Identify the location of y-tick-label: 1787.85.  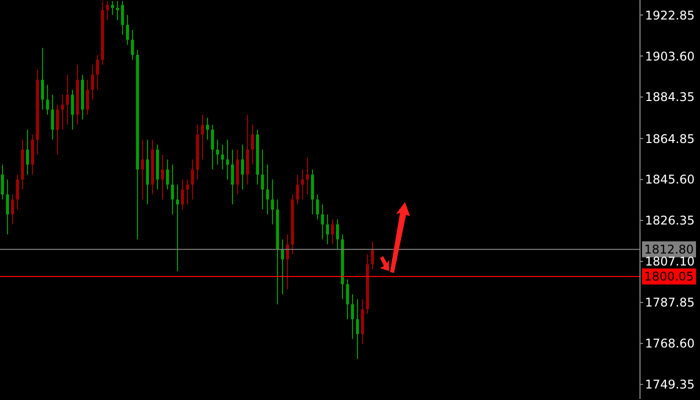
(670, 303).